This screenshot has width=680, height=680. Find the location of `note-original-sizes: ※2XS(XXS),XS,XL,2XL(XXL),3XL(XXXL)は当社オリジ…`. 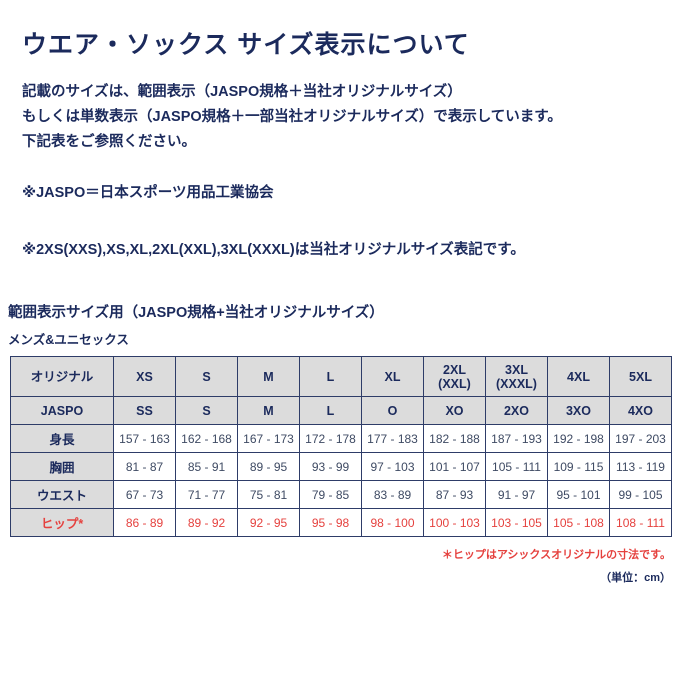

note-original-sizes: ※2XS(XXS),XS,XL,2XL(XXL),3XL(XXXL)は当社オリジ… is located at coordinates (273, 250).